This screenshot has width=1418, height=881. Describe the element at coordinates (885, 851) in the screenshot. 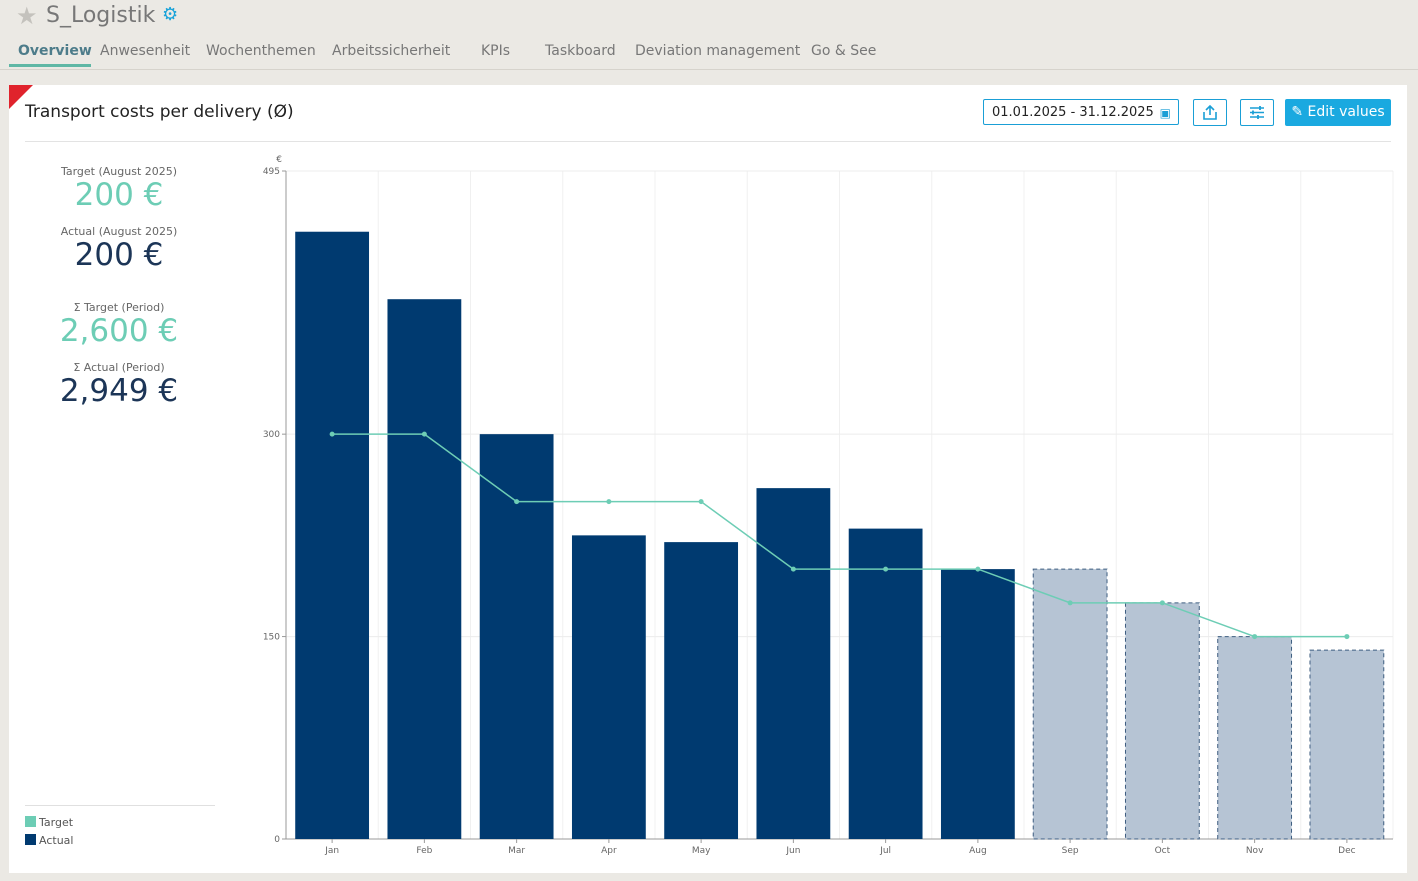

I see `x-tick-label: Jul` at that location.